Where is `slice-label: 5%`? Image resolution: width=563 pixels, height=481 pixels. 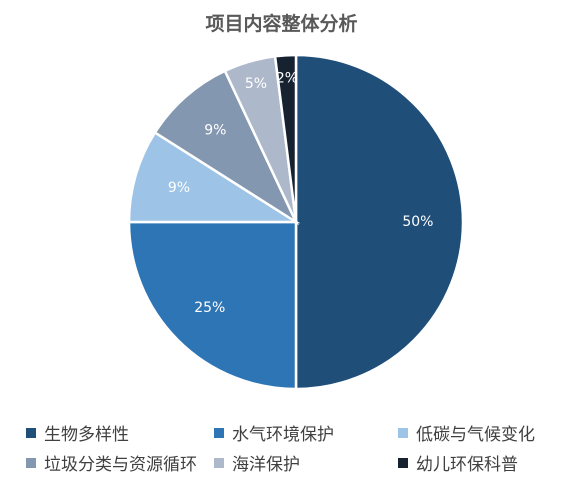 slice-label: 5% is located at coordinates (256, 84).